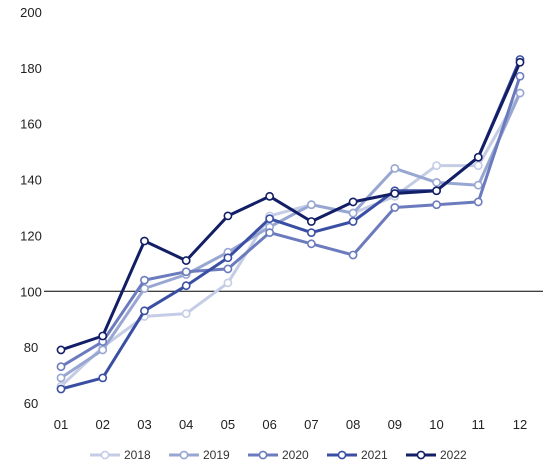 The image size is (550, 468). I want to click on legend-item-2022: 2022, so click(436, 455).